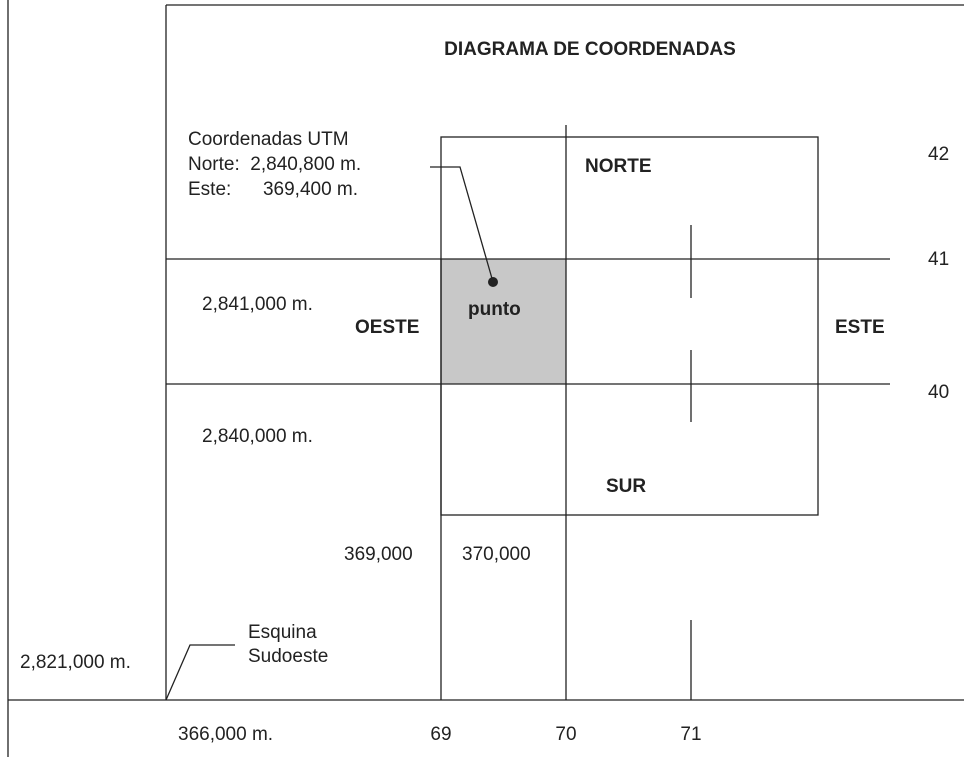  Describe the element at coordinates (274, 164) in the screenshot. I see `utm-norte: Norte: 2,840,800 m.` at that location.